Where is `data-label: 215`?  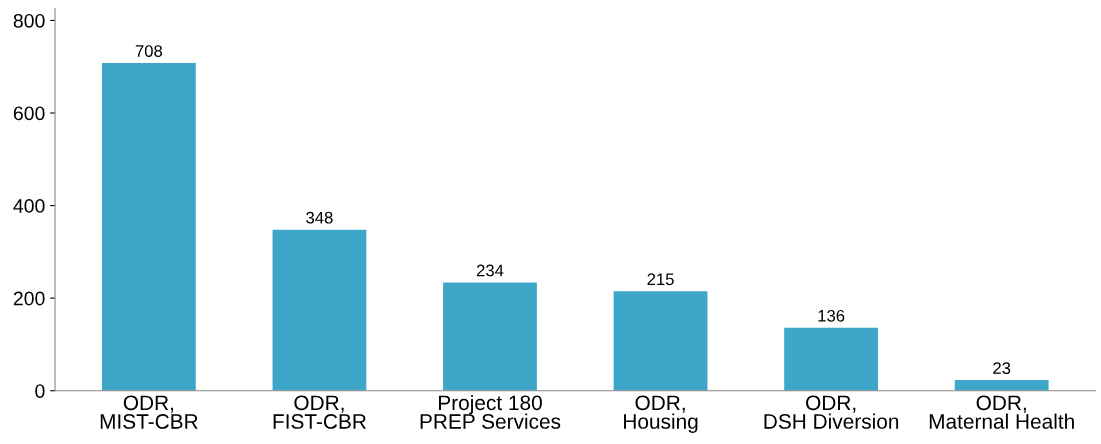
data-label: 215 is located at coordinates (660, 279).